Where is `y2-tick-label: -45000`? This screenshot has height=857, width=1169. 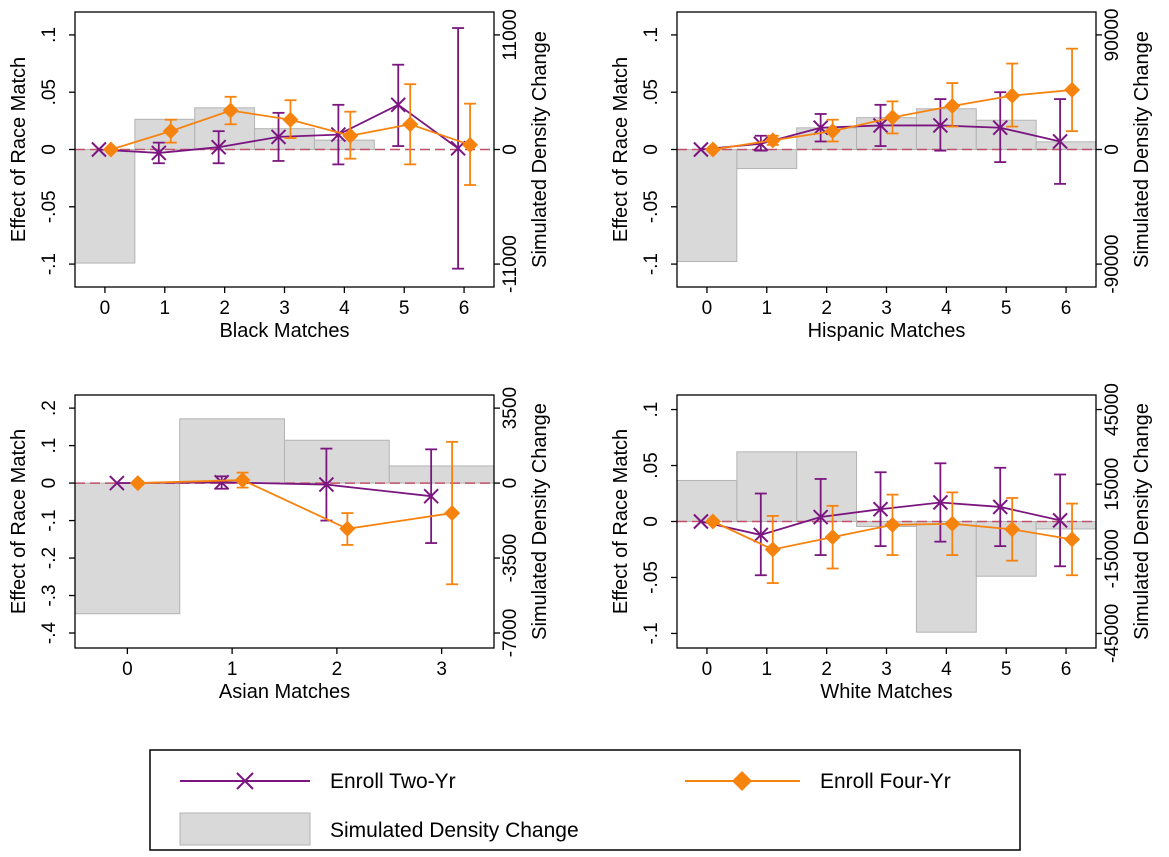
y2-tick-label: -45000 is located at coordinates (1112, 633).